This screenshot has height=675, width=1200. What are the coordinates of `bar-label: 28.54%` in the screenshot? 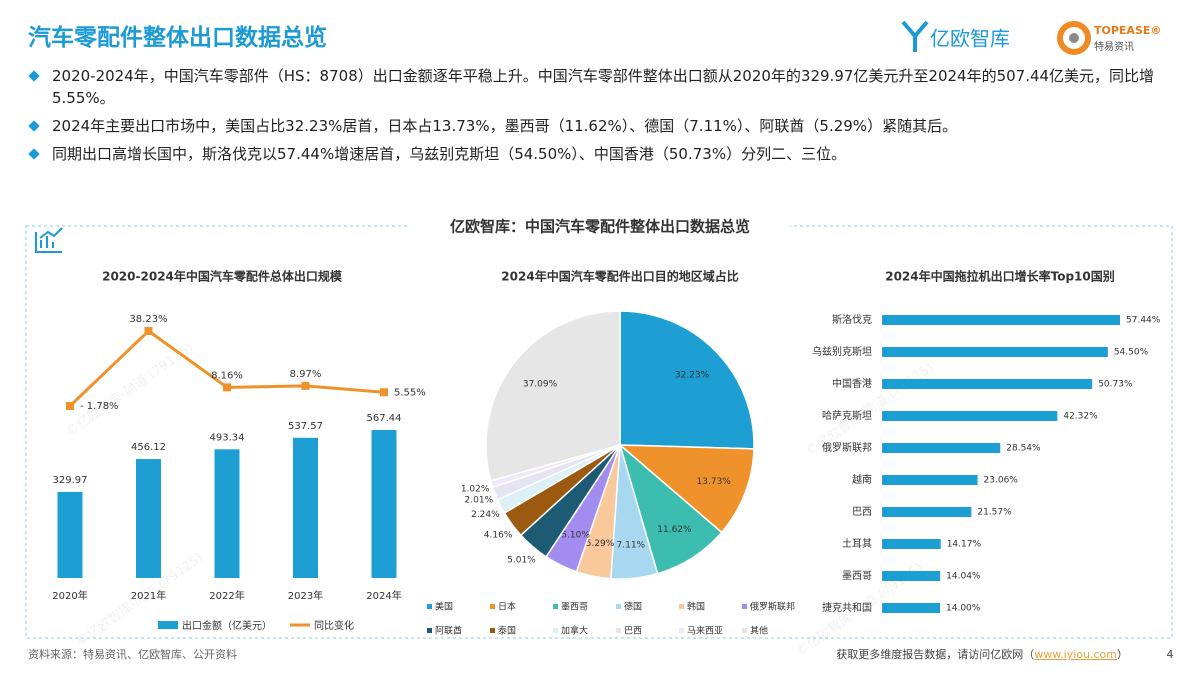 It's located at (1023, 449).